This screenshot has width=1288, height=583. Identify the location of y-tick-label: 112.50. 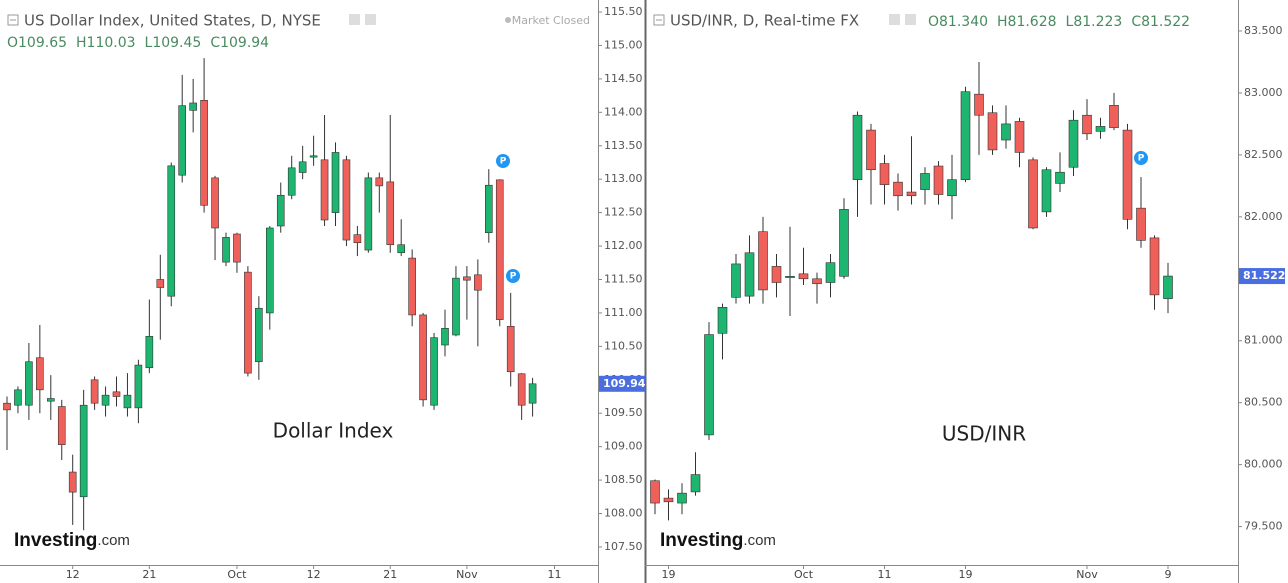
(623, 212).